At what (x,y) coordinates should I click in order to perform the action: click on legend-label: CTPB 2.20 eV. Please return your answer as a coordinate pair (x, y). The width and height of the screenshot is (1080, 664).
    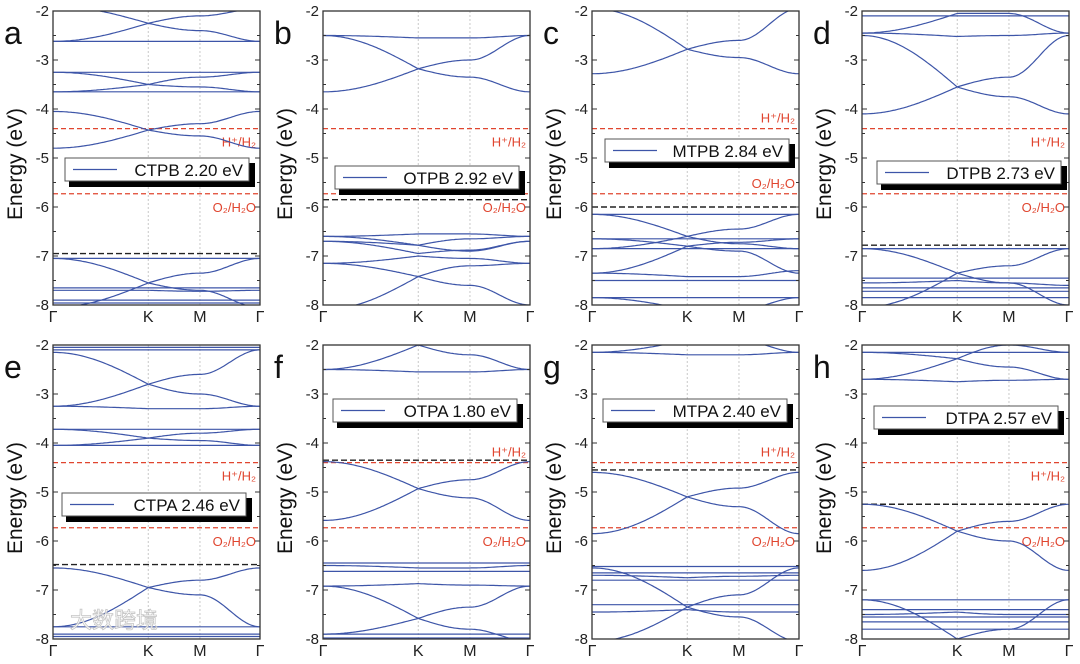
    Looking at the image, I should click on (188, 170).